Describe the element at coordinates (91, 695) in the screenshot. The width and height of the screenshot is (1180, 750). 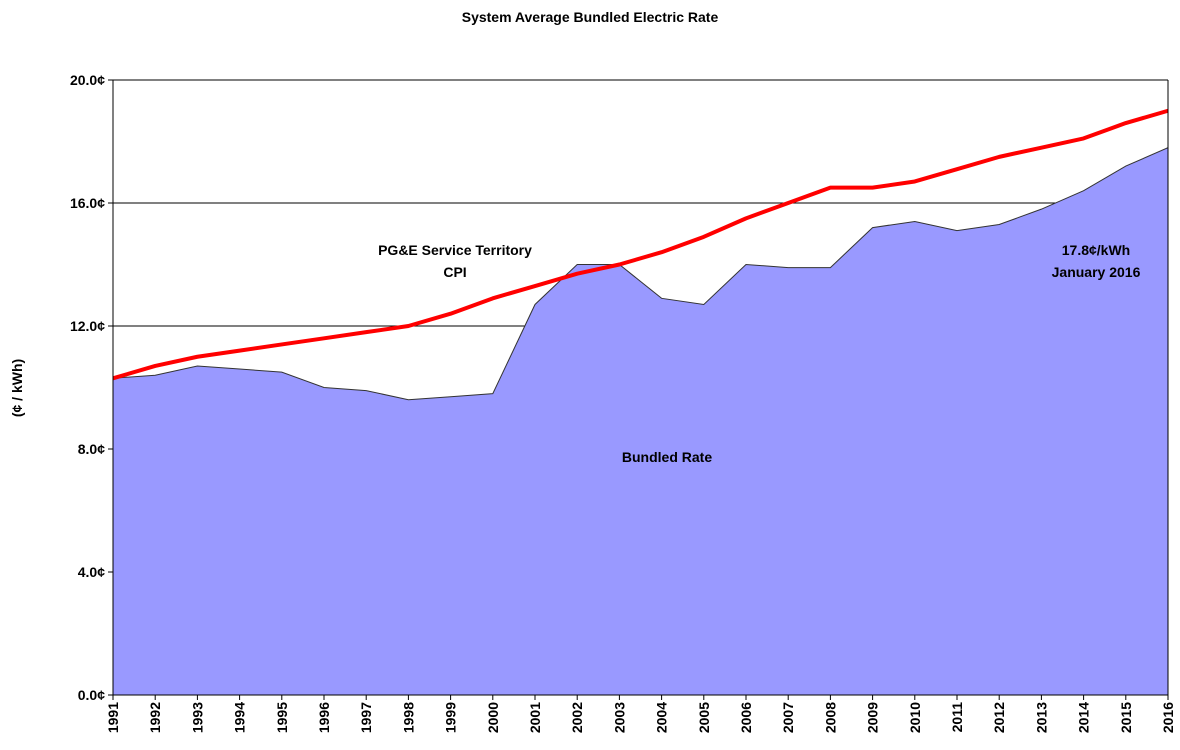
I see `y-tick-label: 0.0¢` at that location.